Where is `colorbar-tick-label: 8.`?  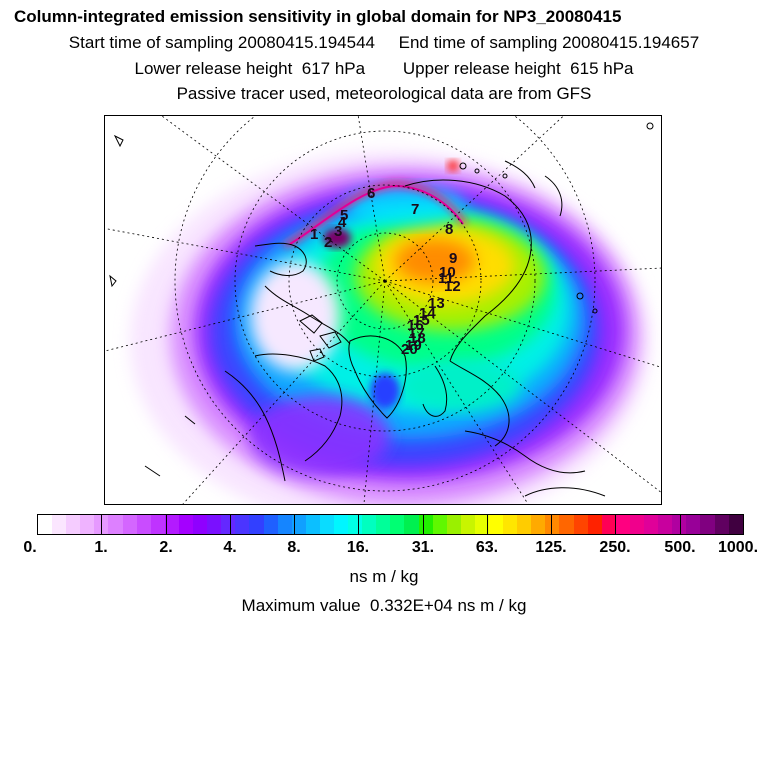
colorbar-tick-label: 8. is located at coordinates (294, 547).